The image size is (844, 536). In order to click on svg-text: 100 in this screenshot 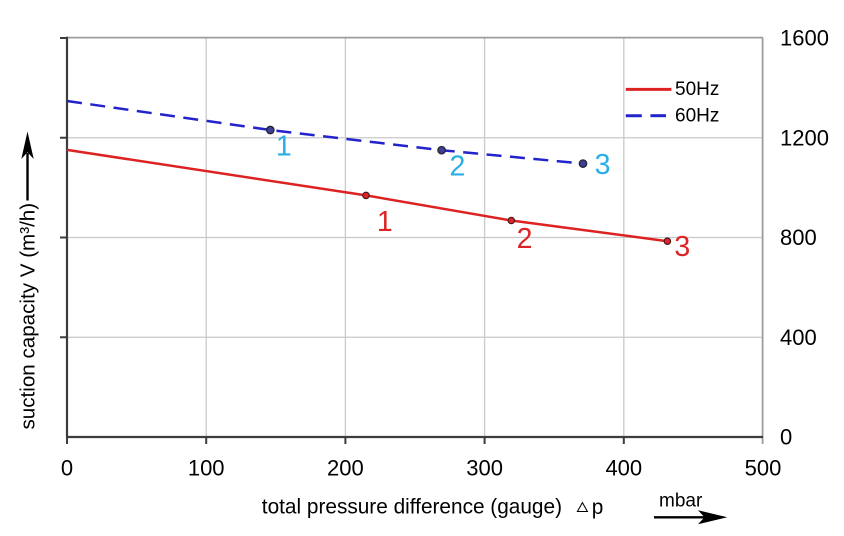, I will do `click(206, 468)`.